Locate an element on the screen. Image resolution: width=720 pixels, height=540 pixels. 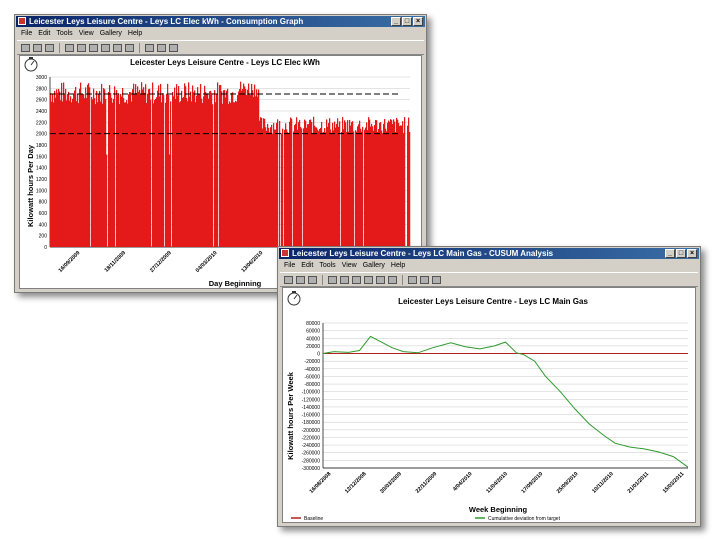
y-tick-label: 800 is located at coordinates (43, 203).